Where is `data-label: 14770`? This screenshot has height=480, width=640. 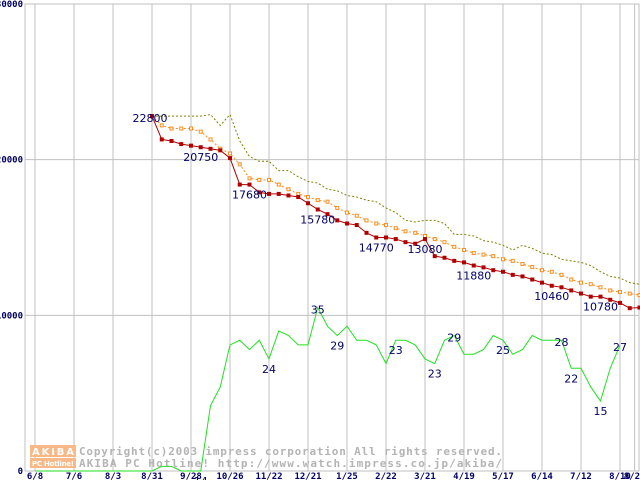
data-label: 14770 is located at coordinates (376, 248).